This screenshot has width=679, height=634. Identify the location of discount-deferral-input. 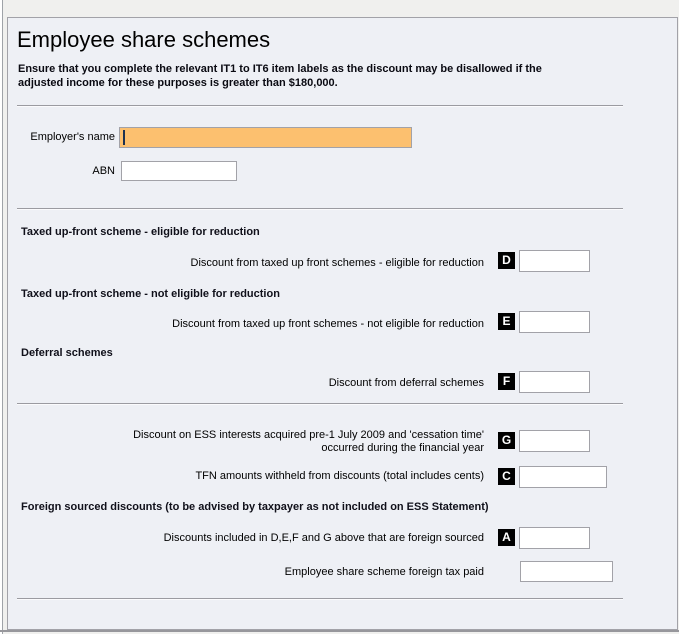
(554, 382).